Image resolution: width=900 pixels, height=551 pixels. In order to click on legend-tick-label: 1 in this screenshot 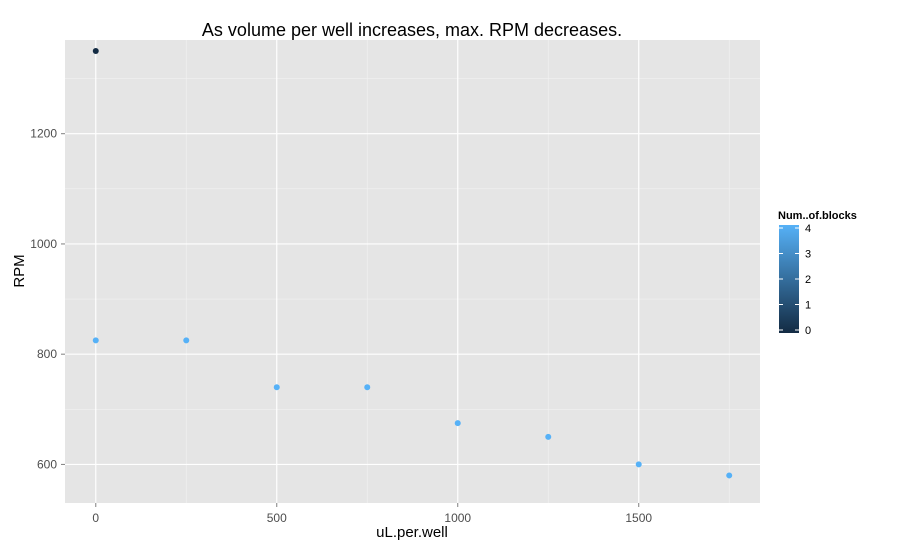, I will do `click(808, 306)`.